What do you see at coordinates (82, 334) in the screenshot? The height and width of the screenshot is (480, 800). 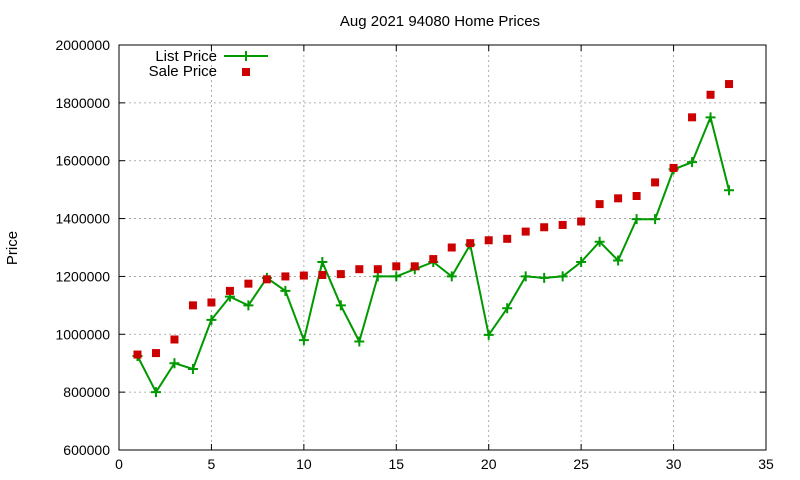 I see `y-tick-label: 1000000` at bounding box center [82, 334].